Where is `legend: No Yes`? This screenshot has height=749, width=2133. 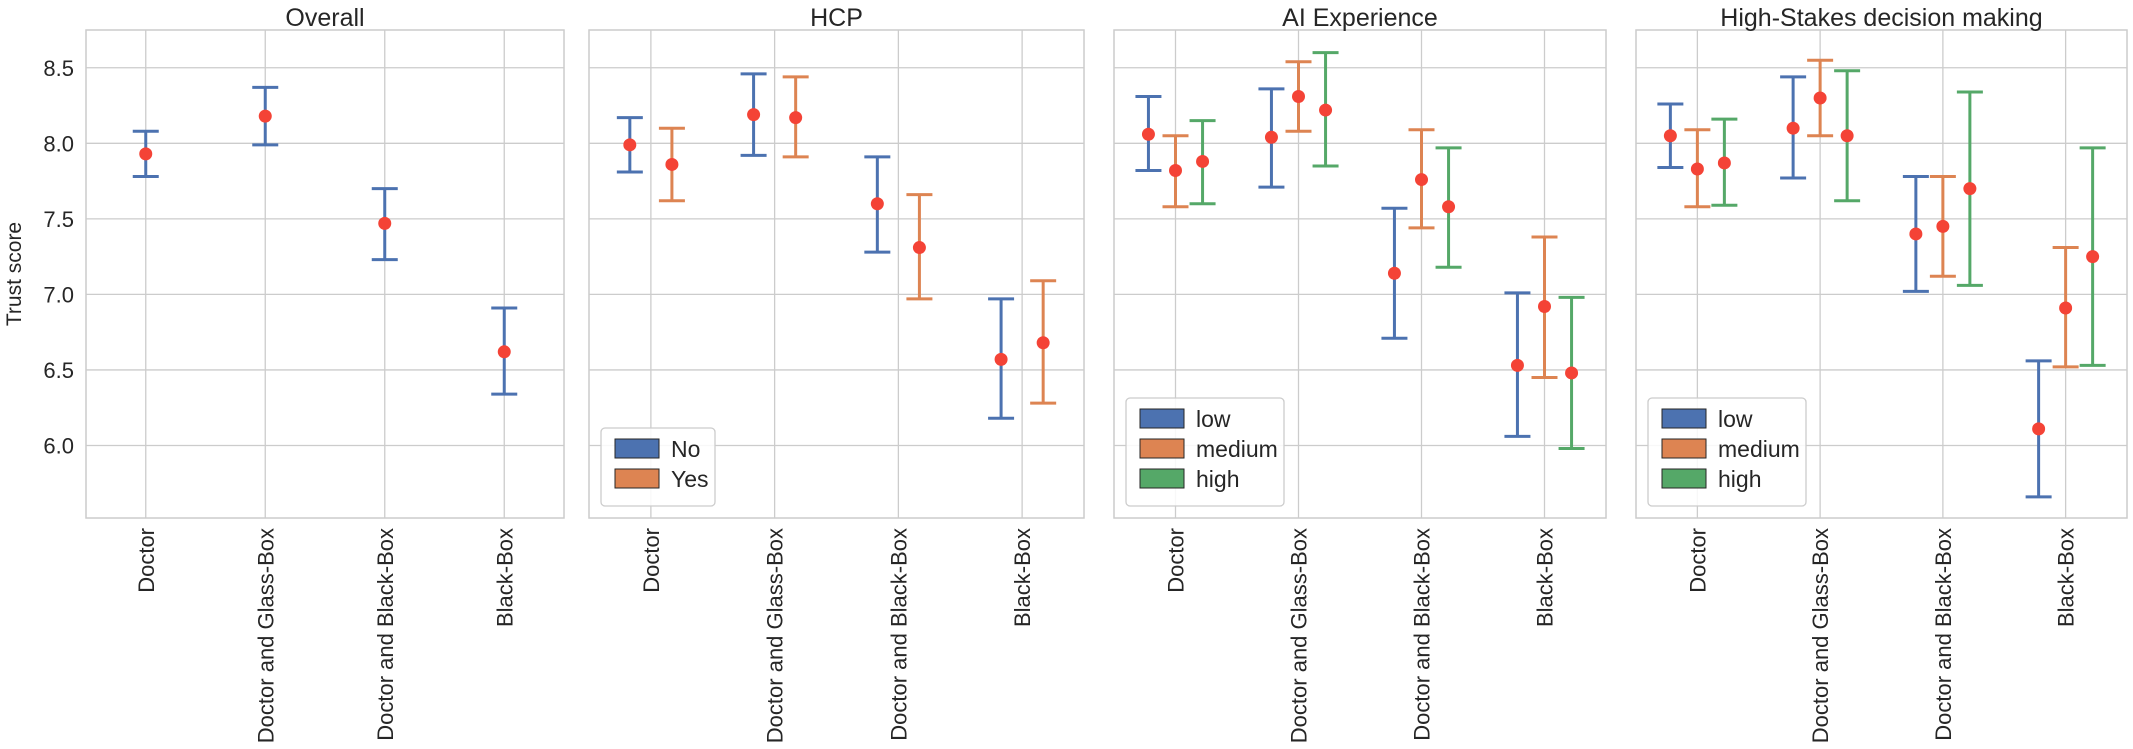
legend: No Yes is located at coordinates (658, 467).